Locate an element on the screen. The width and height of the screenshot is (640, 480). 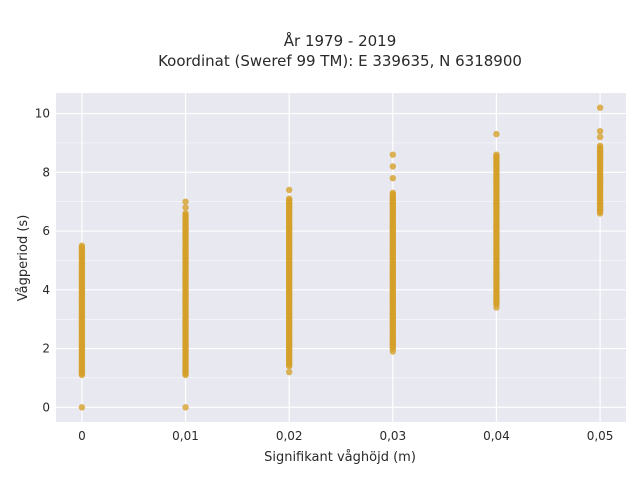
y-axis-ticks: 0 2 4 6 8 10 is located at coordinates (42, 261).